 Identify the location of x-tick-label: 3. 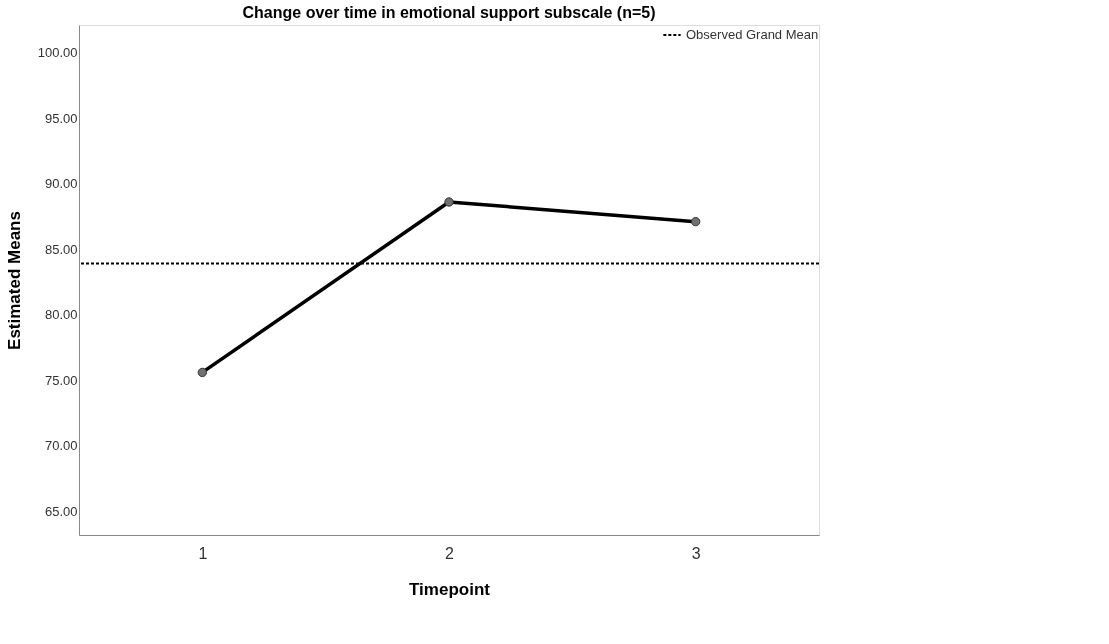
(696, 553).